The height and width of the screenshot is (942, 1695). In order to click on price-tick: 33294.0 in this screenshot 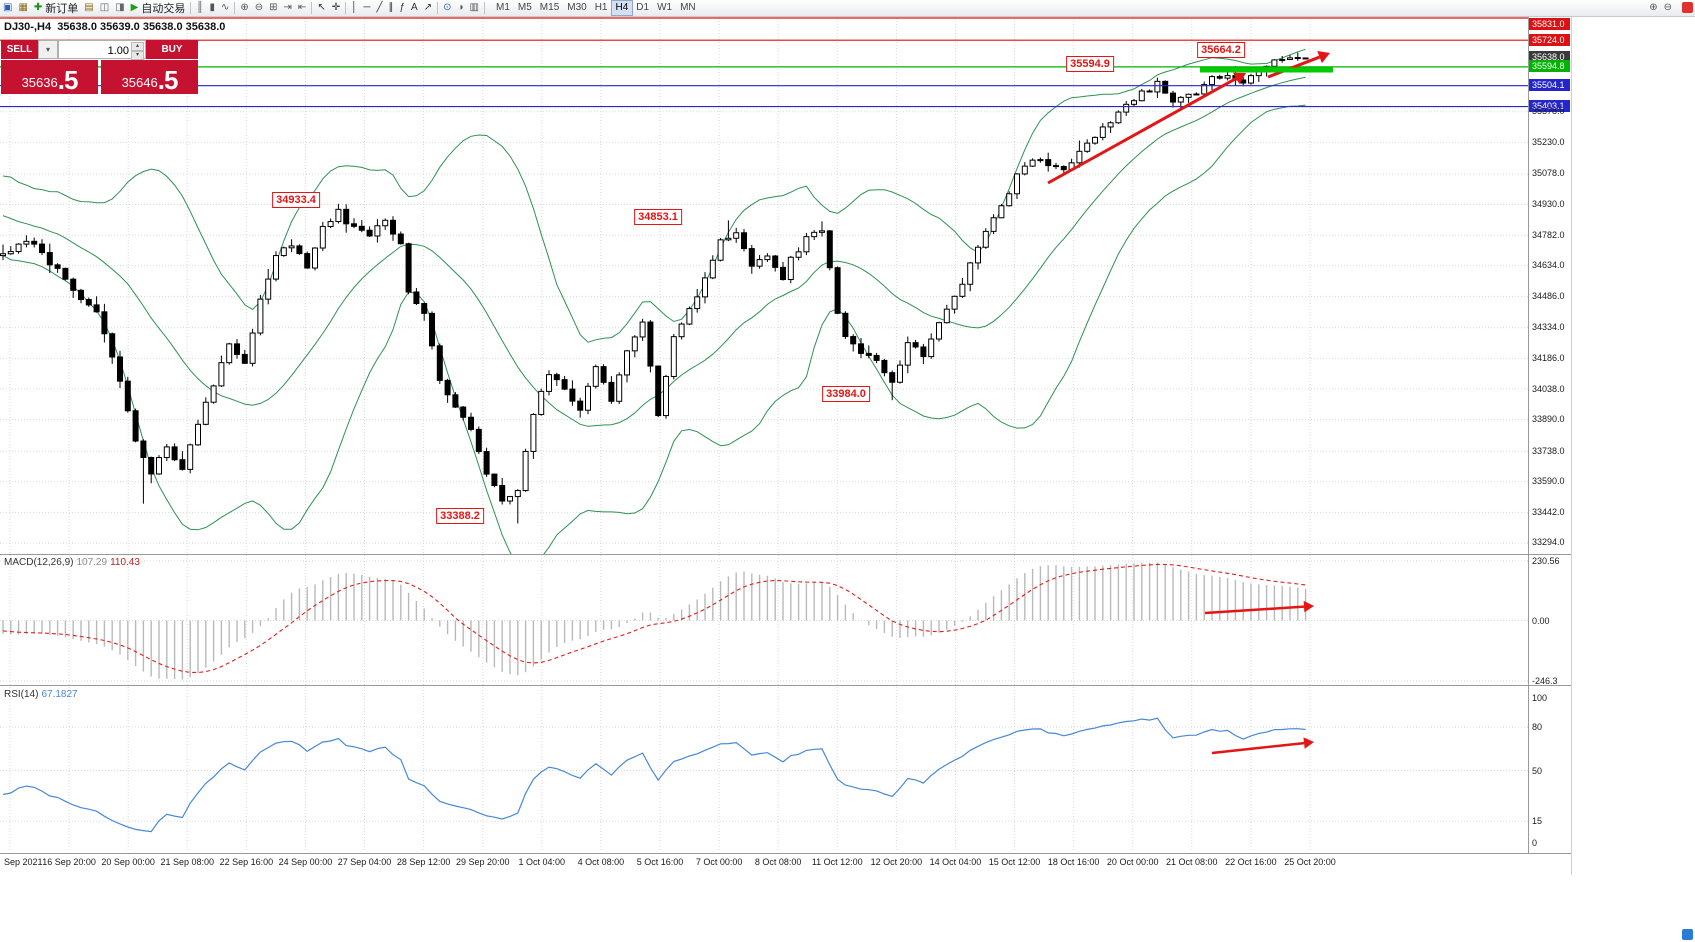, I will do `click(1548, 542)`.